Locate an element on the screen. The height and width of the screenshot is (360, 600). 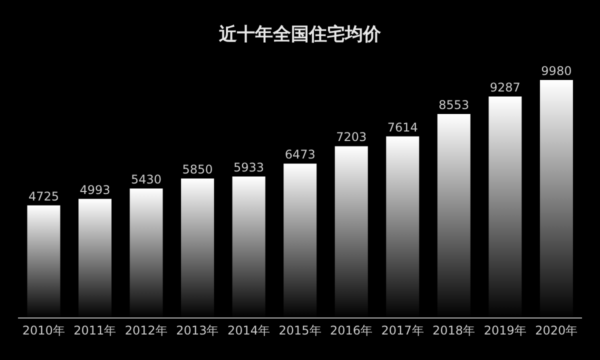
data-label: 9287 is located at coordinates (505, 87).